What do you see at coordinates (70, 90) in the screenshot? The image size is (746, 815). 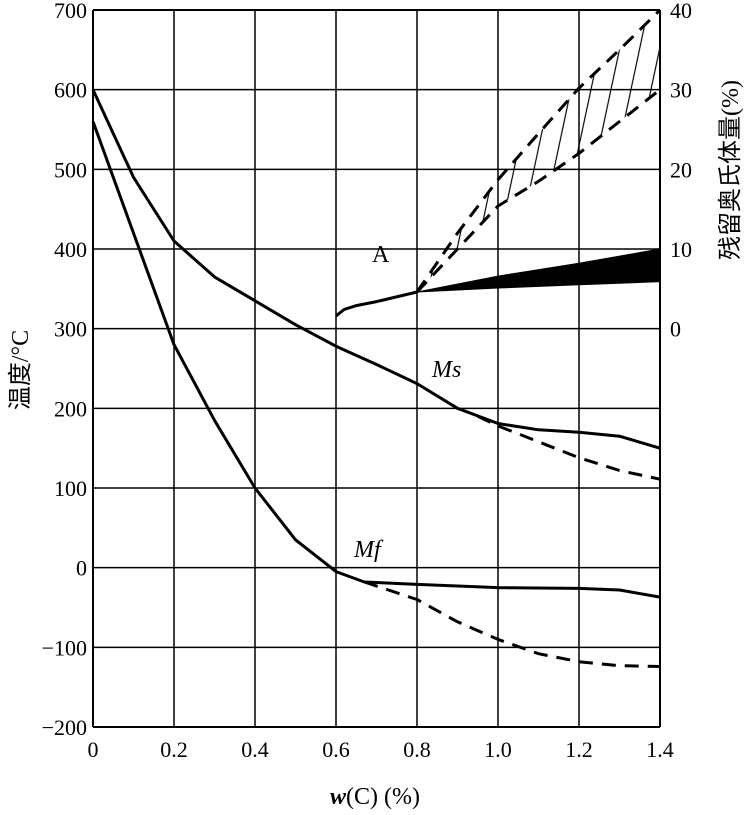 I see `y-tick-label: 600` at bounding box center [70, 90].